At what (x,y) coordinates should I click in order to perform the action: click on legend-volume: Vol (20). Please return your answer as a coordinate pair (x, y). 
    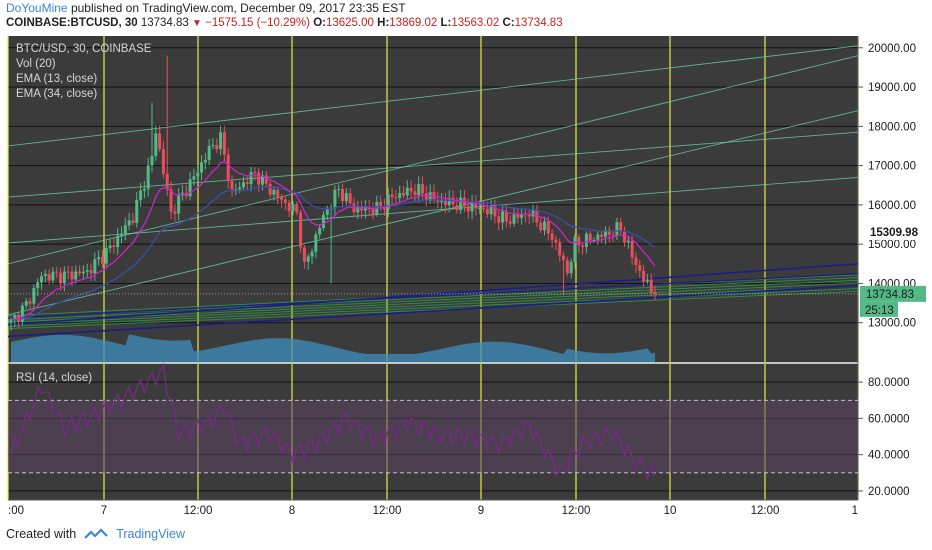
    Looking at the image, I should click on (36, 64).